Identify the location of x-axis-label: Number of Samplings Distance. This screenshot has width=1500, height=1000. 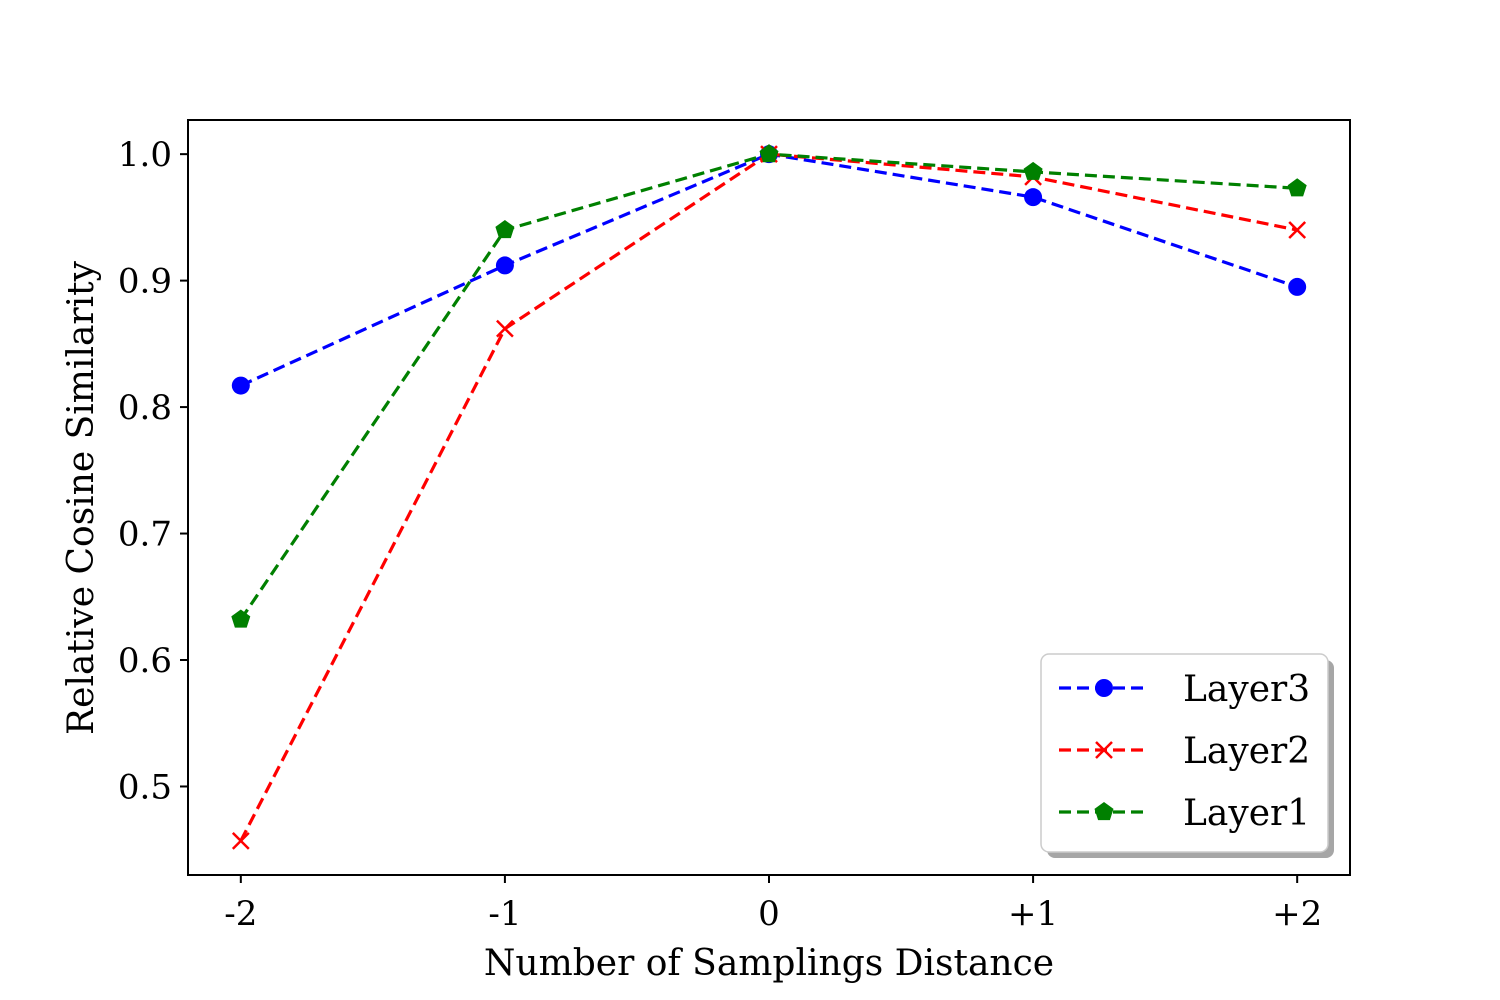
(769, 963).